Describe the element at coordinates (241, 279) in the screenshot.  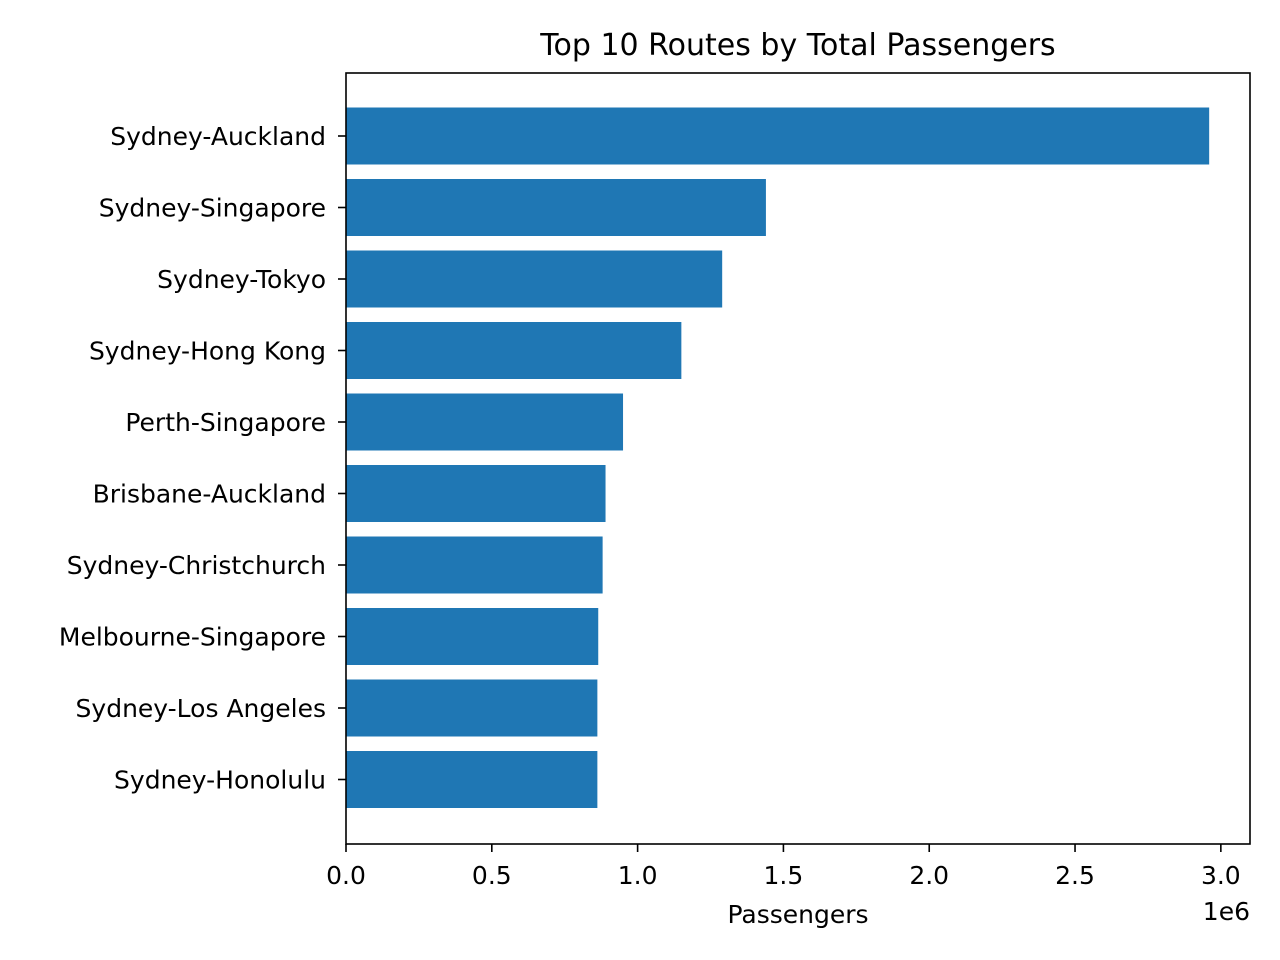
I see `y-tick-label: Sydney-Tokyo` at that location.